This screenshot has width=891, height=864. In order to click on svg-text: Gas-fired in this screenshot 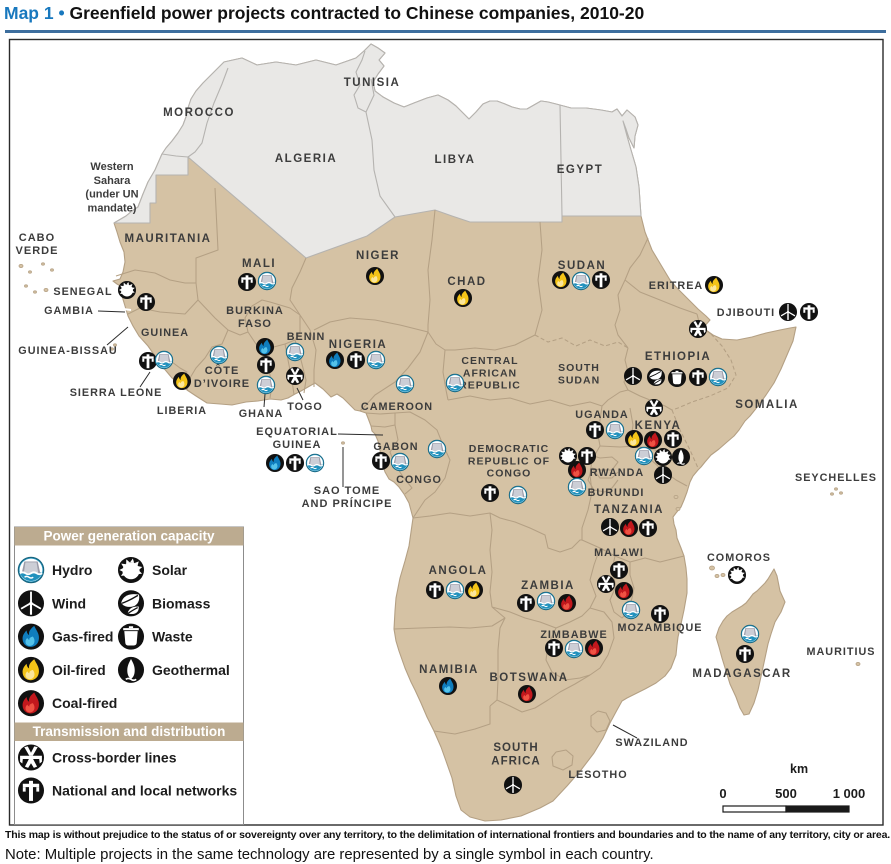, I will do `click(82, 637)`.